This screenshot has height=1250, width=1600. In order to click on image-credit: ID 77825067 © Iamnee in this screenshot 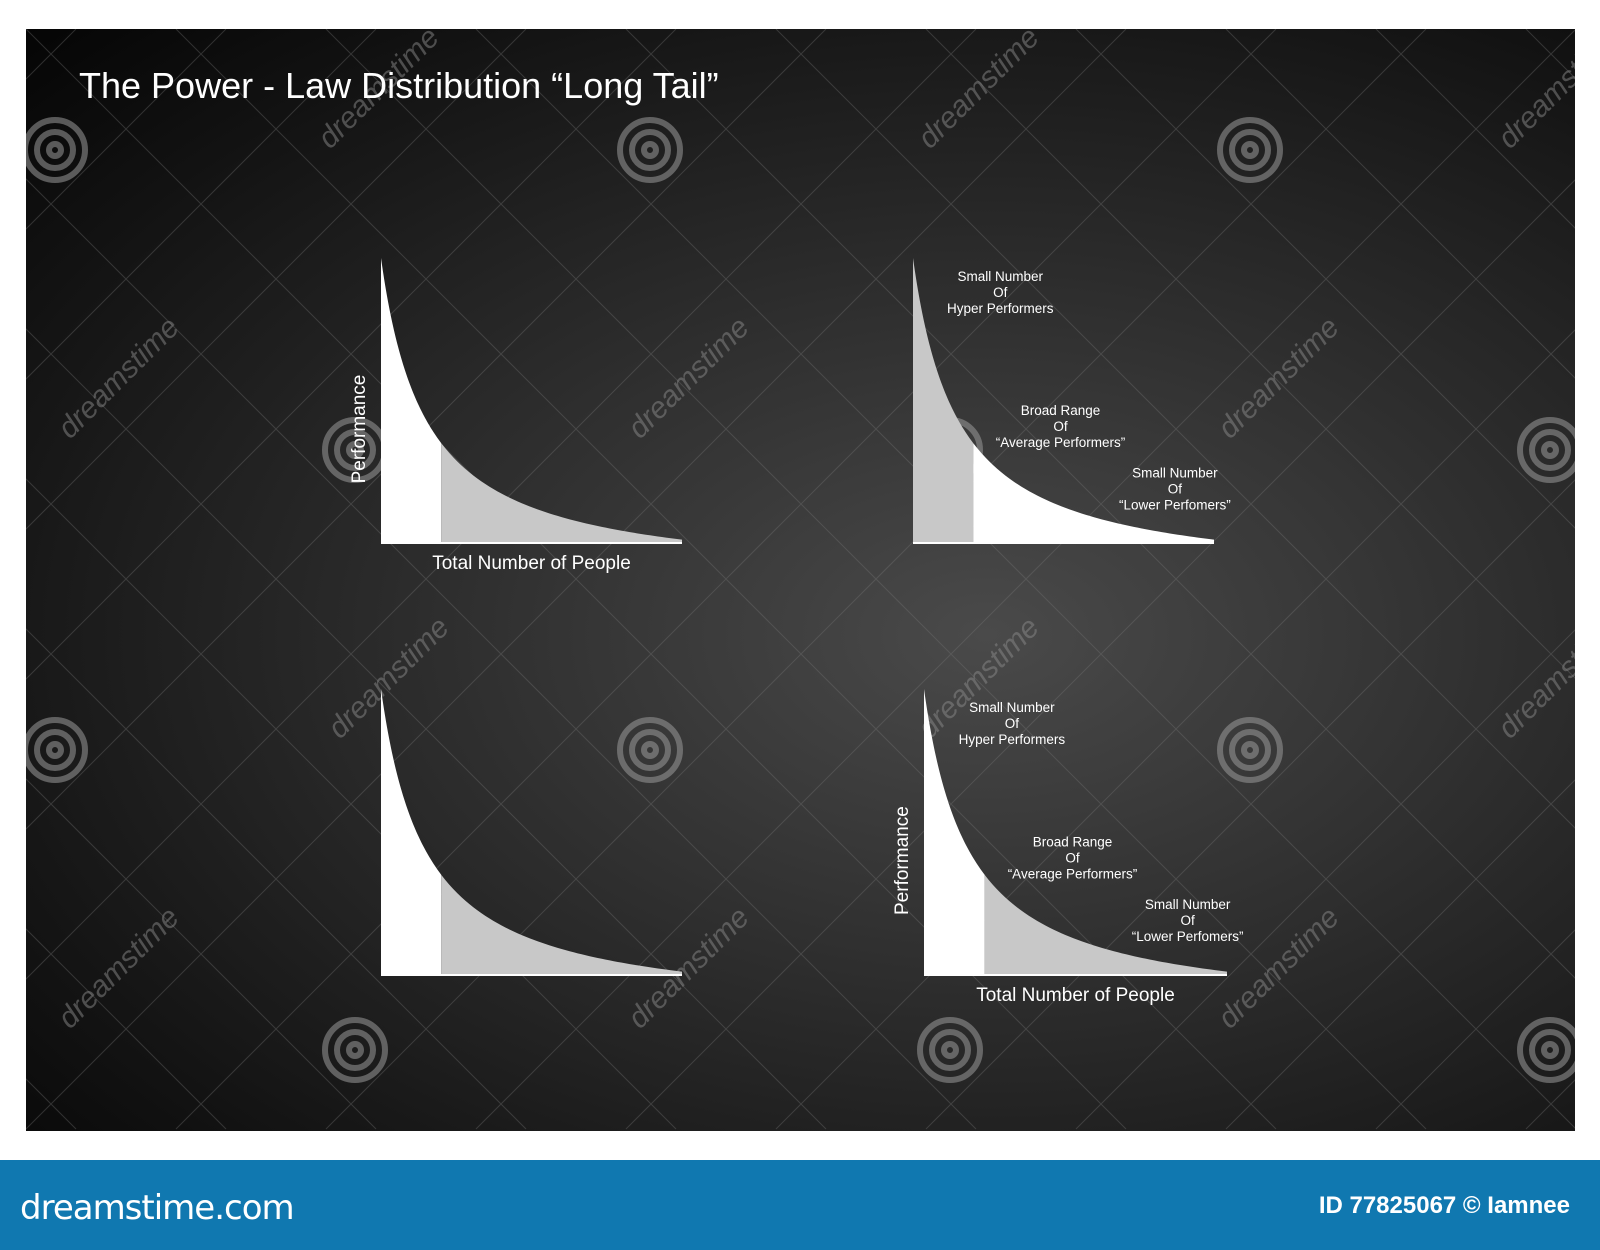, I will do `click(1444, 1205)`.